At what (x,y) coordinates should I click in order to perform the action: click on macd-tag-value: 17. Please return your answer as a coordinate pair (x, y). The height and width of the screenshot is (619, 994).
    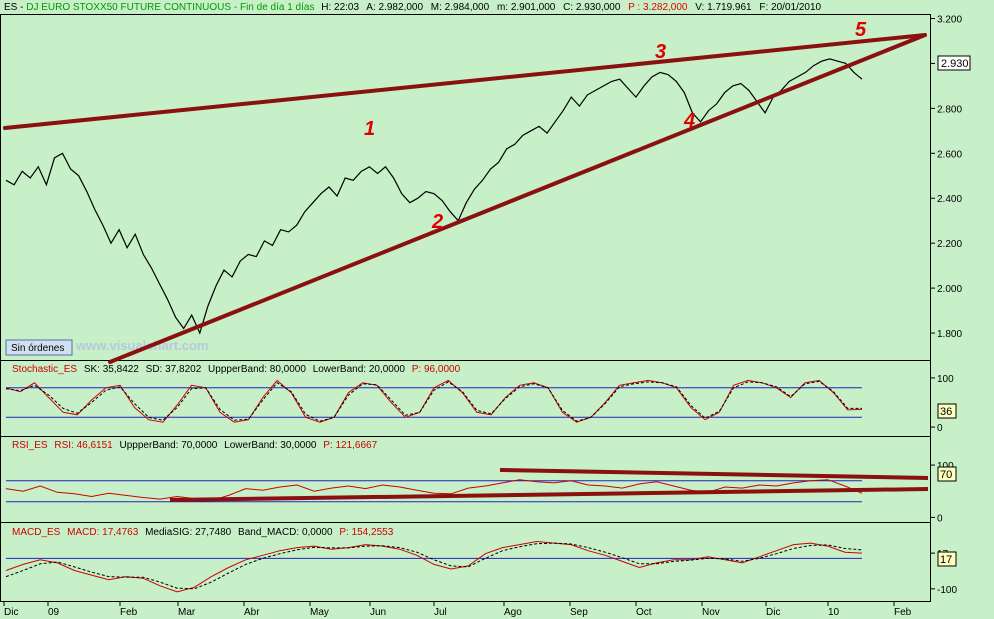
    Looking at the image, I should click on (946, 560).